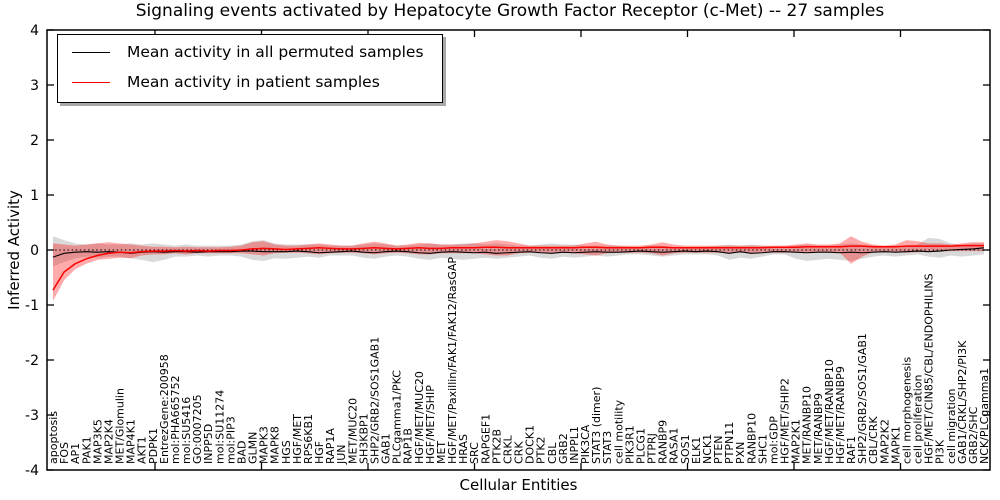 This screenshot has width=1000, height=500. Describe the element at coordinates (707, 449) in the screenshot. I see `x-category-label: NCK1` at that location.